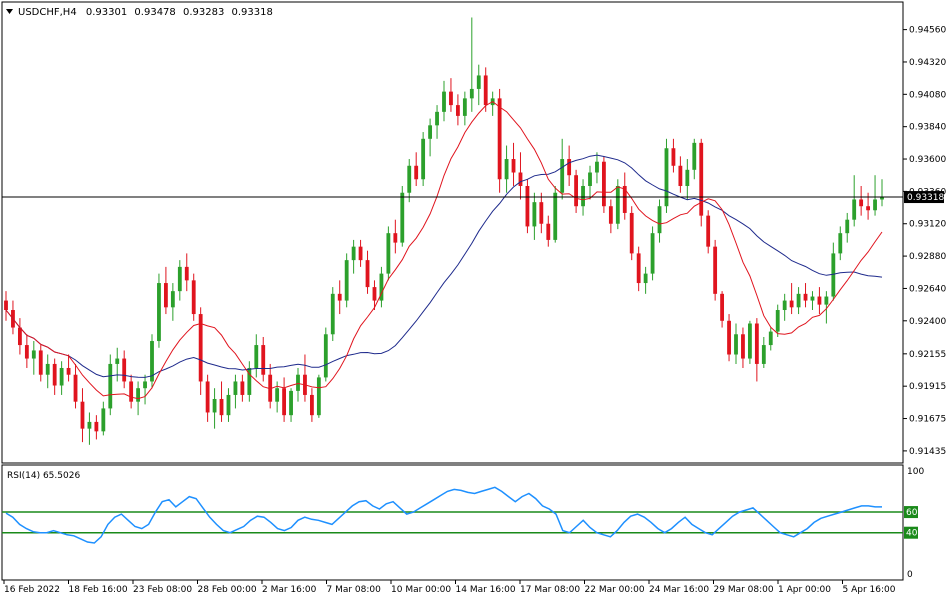 This screenshot has height=604, width=950. I want to click on rsi-tick-label: 40, so click(912, 534).